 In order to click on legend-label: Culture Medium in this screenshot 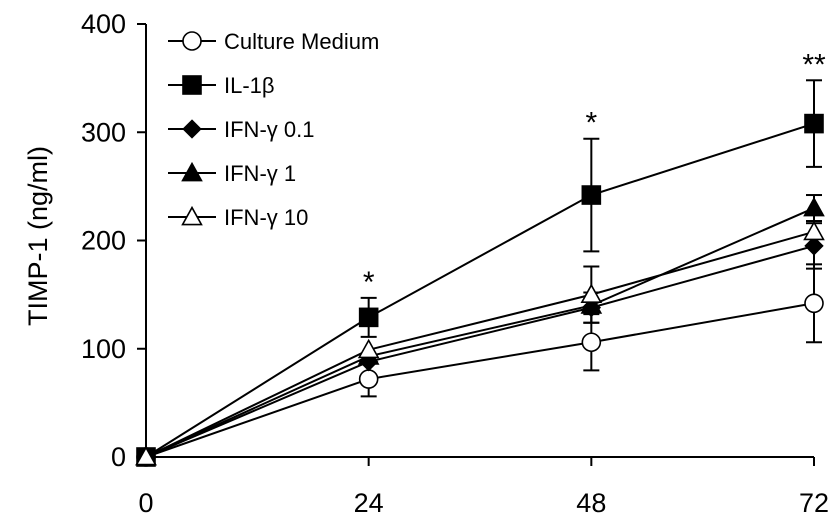, I will do `click(301, 41)`.